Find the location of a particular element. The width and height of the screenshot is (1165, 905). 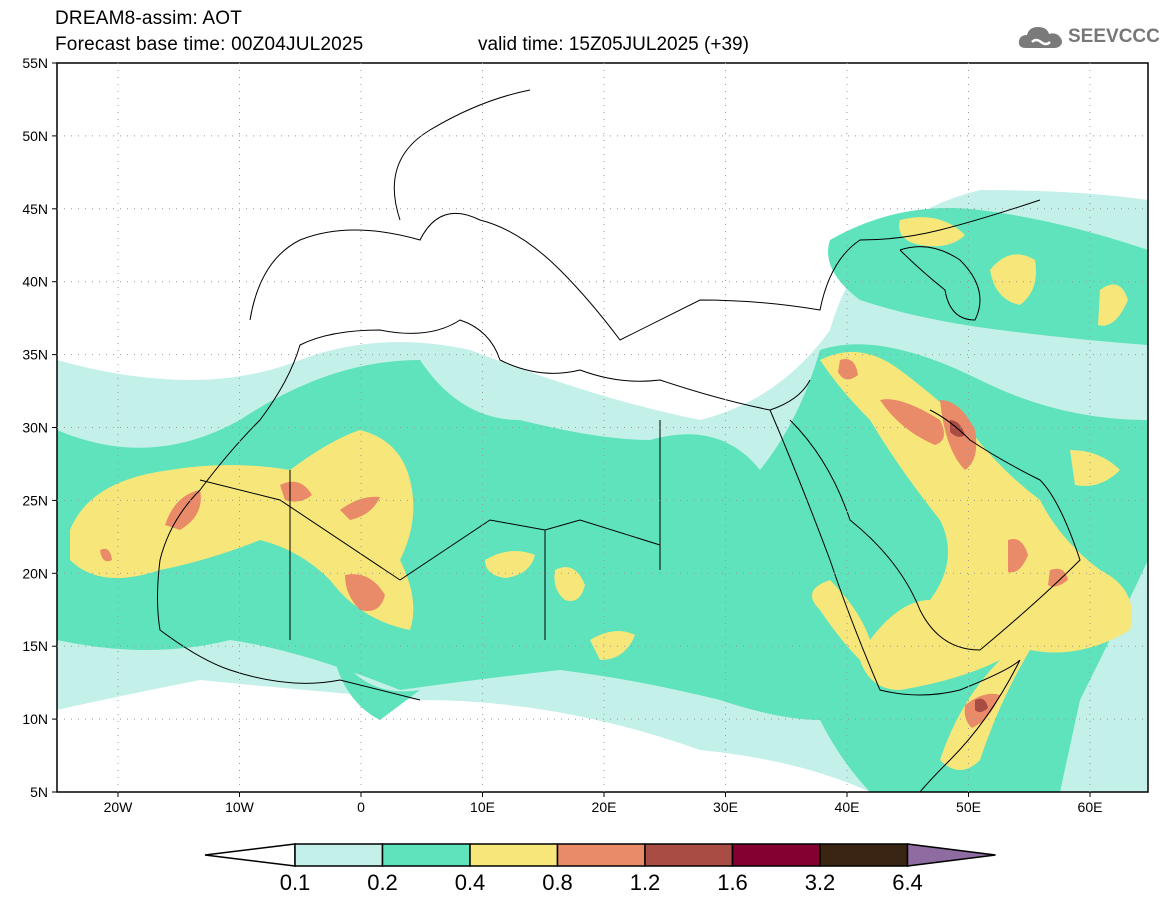

lon-label: 10W is located at coordinates (240, 807).